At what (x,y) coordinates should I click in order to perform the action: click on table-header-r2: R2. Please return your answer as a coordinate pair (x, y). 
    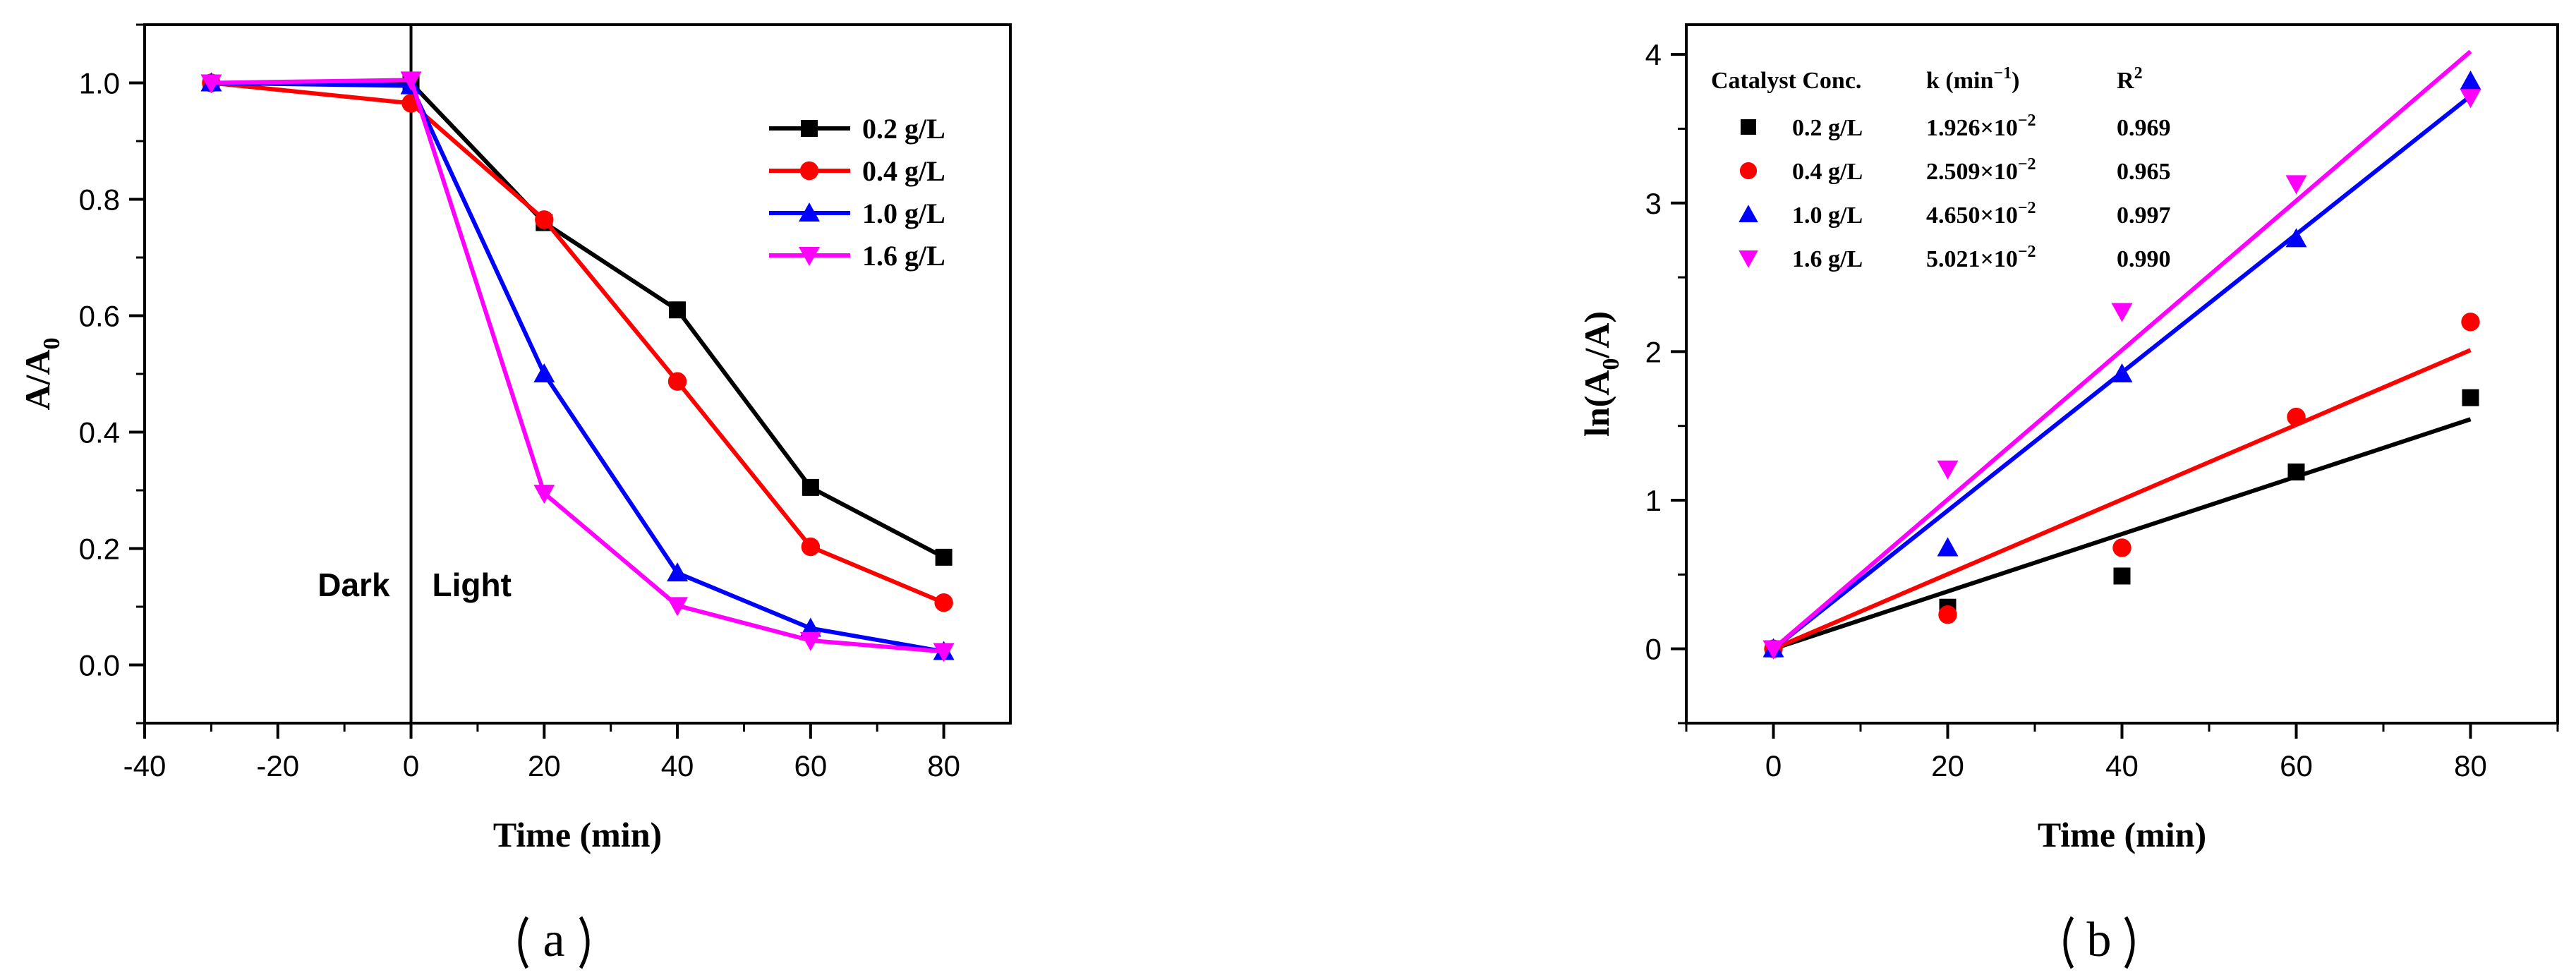
    Looking at the image, I should click on (2130, 79).